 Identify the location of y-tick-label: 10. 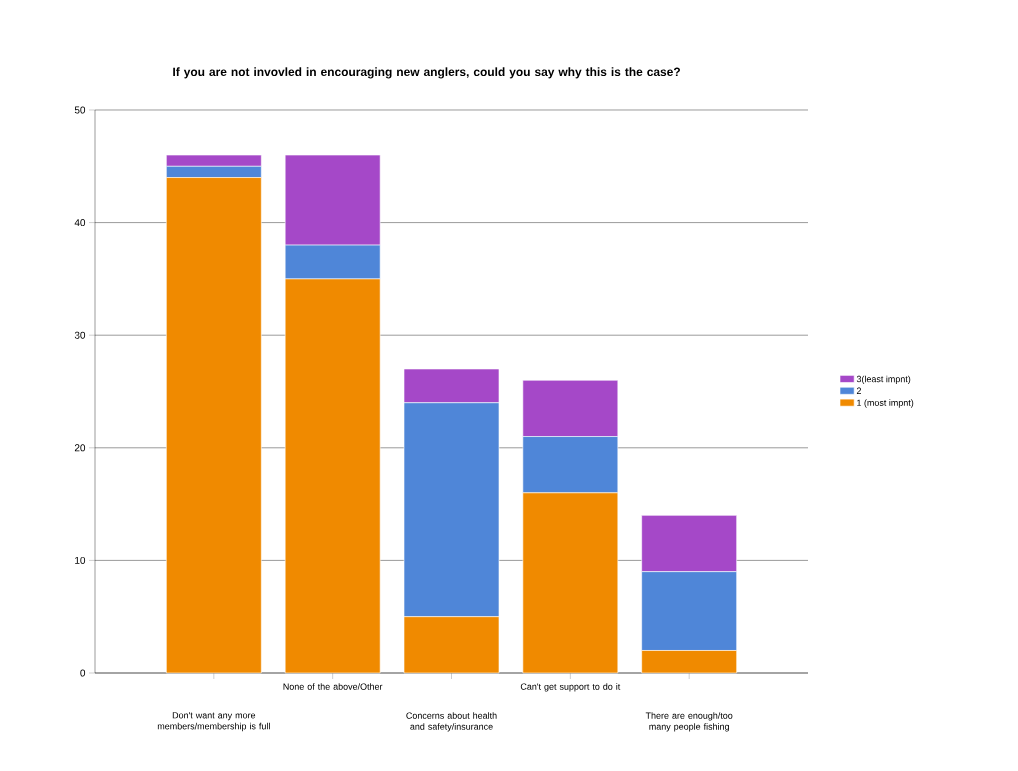
(80, 560).